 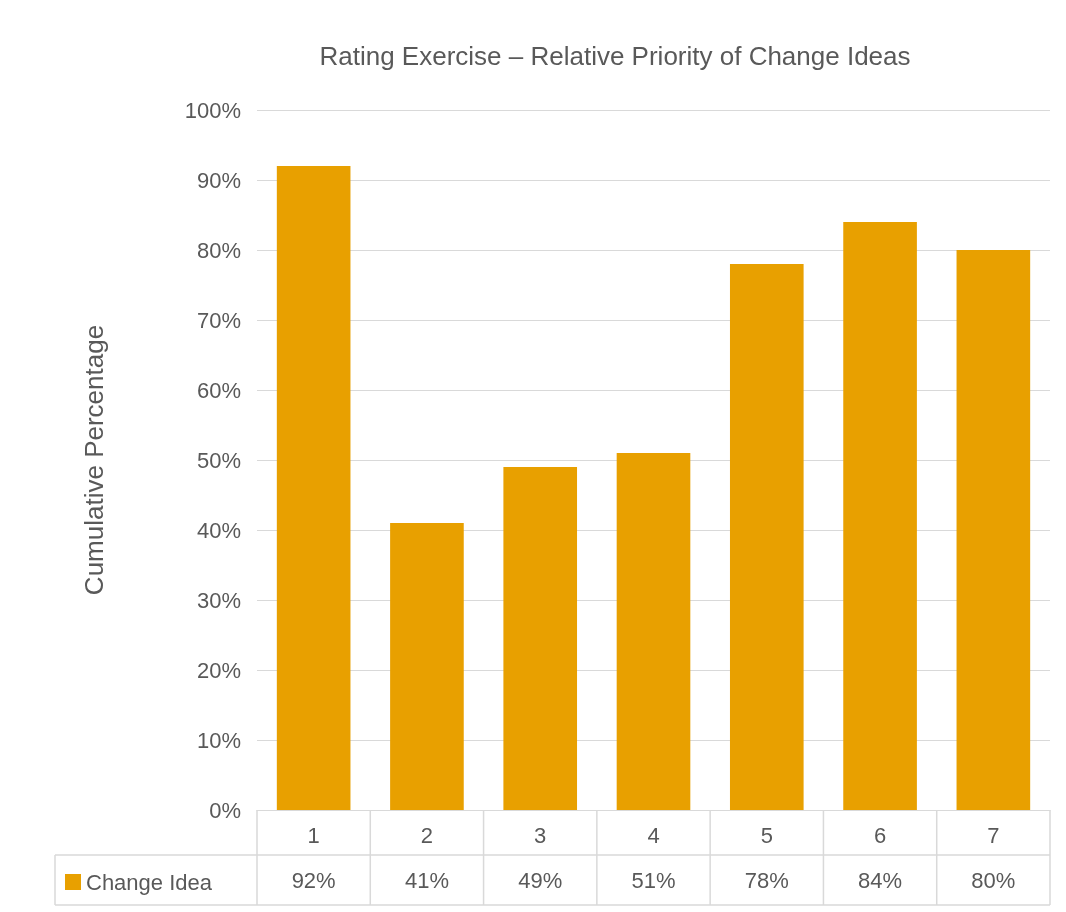 I want to click on y-tick-label: 20%, so click(x=218, y=670).